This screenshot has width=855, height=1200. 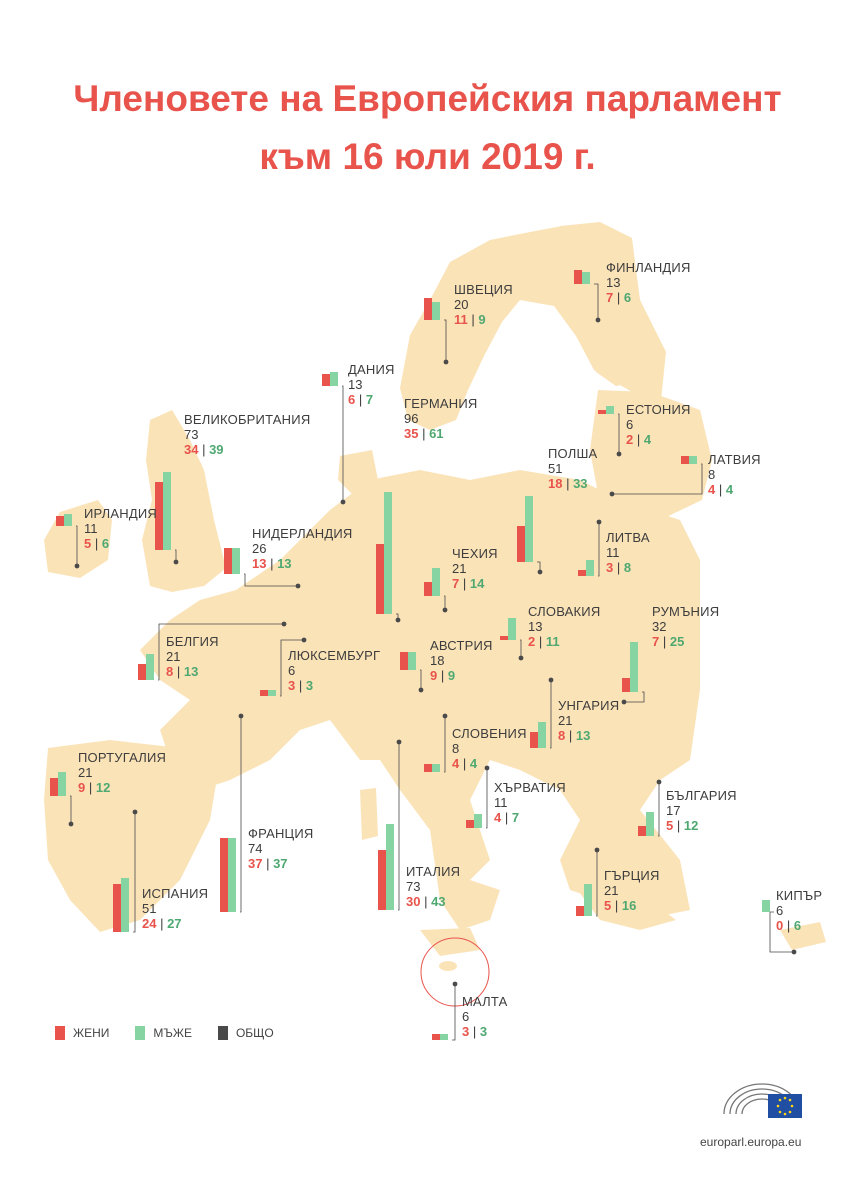 I want to click on women-count: 34, so click(x=191, y=449).